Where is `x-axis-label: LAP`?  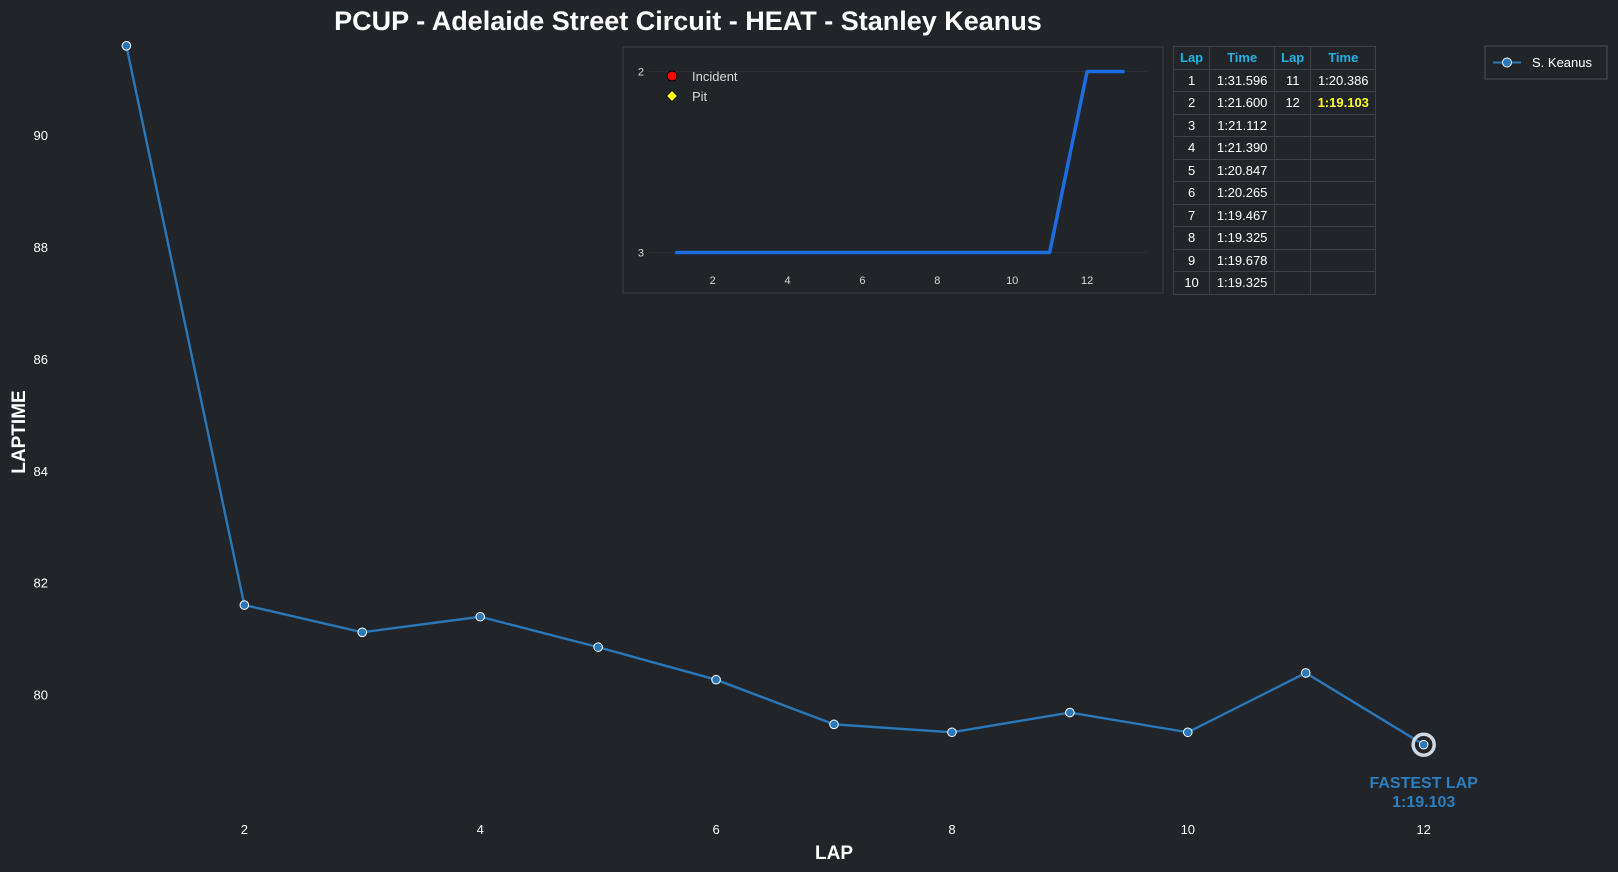
x-axis-label: LAP is located at coordinates (834, 853).